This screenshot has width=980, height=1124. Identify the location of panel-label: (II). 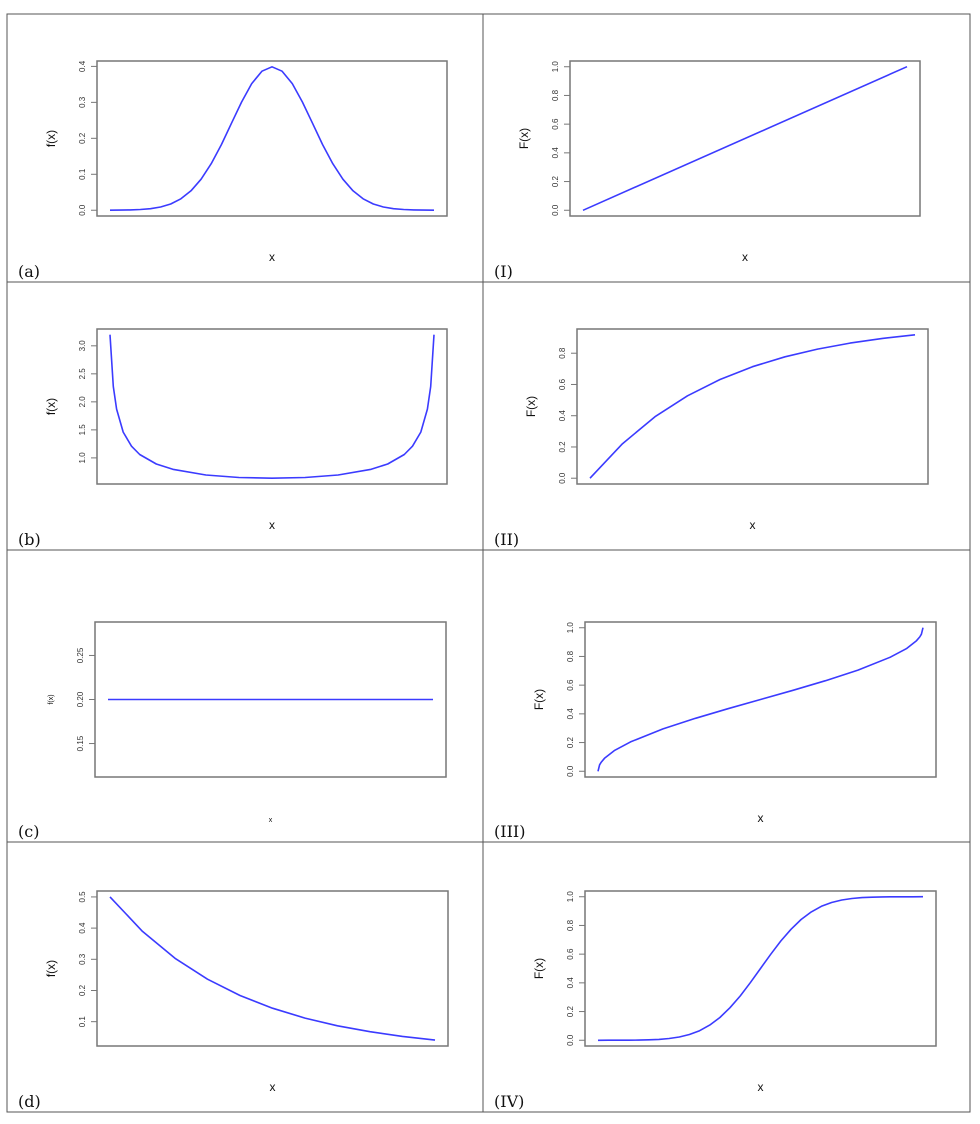
(506, 539).